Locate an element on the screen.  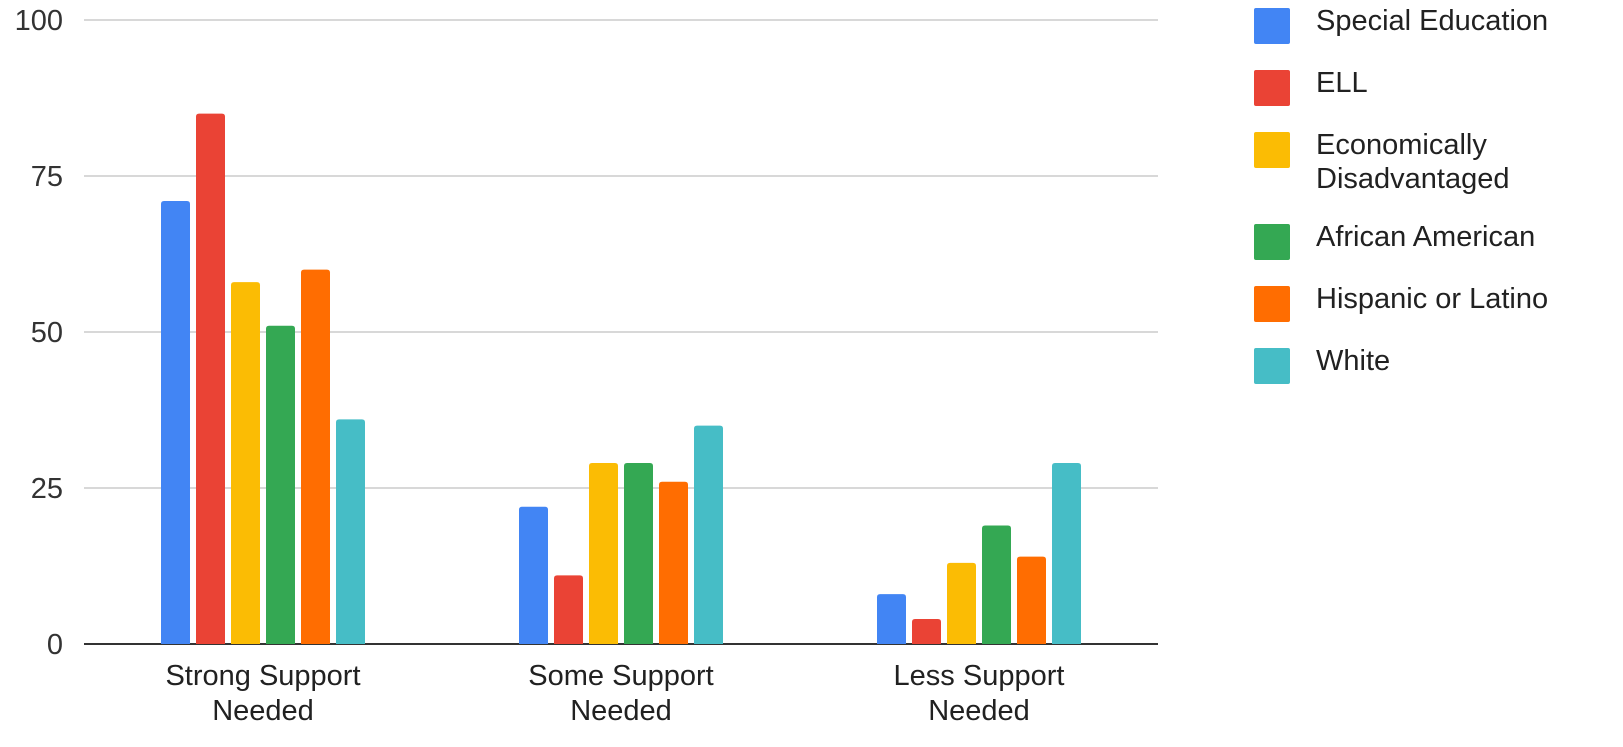
legend-item-economically-disadvantaged: Economically Disadvantaged is located at coordinates (1434, 174).